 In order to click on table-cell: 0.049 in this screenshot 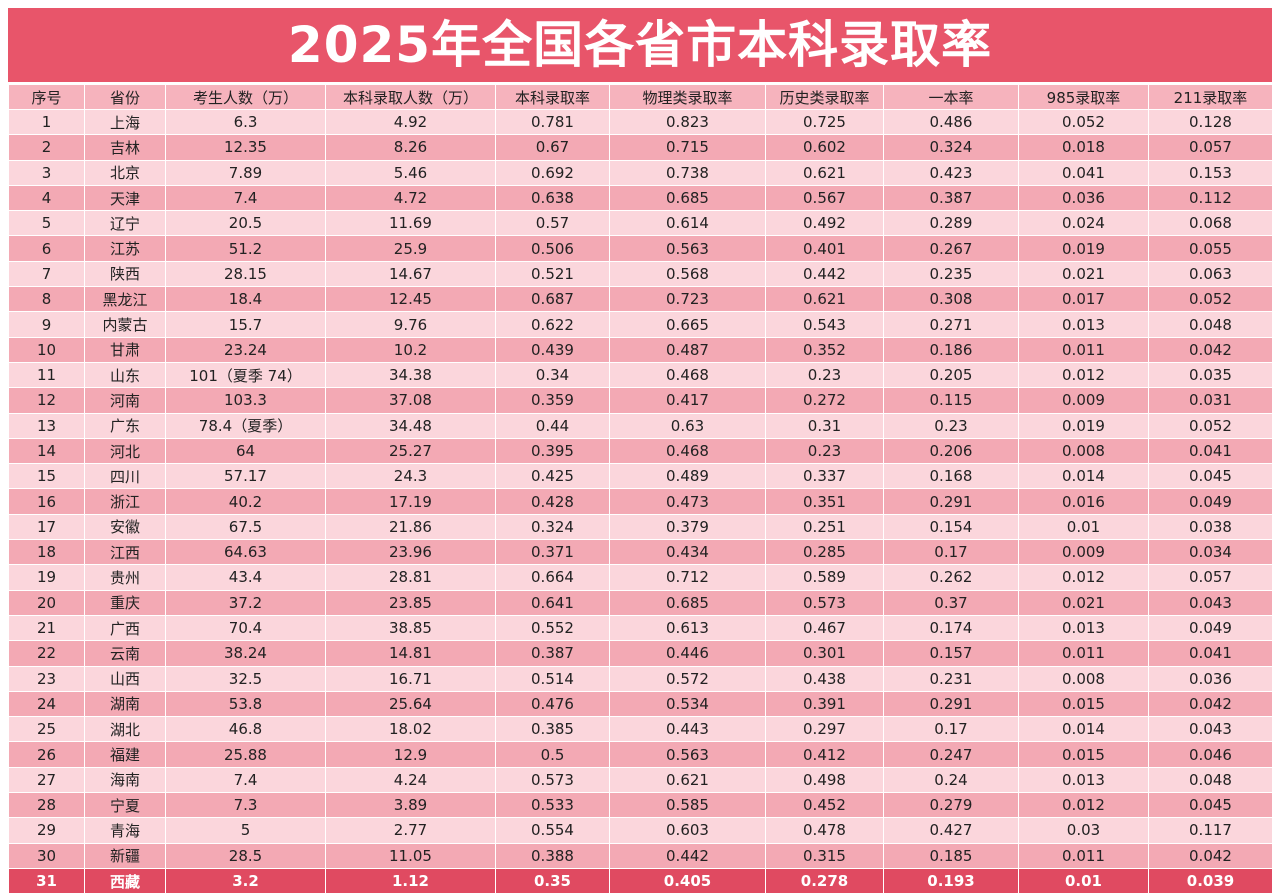, I will do `click(1210, 628)`.